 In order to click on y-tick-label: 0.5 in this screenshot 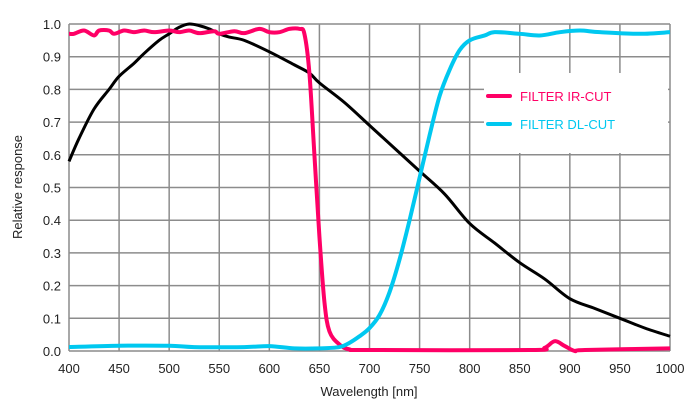, I will do `click(52, 188)`.